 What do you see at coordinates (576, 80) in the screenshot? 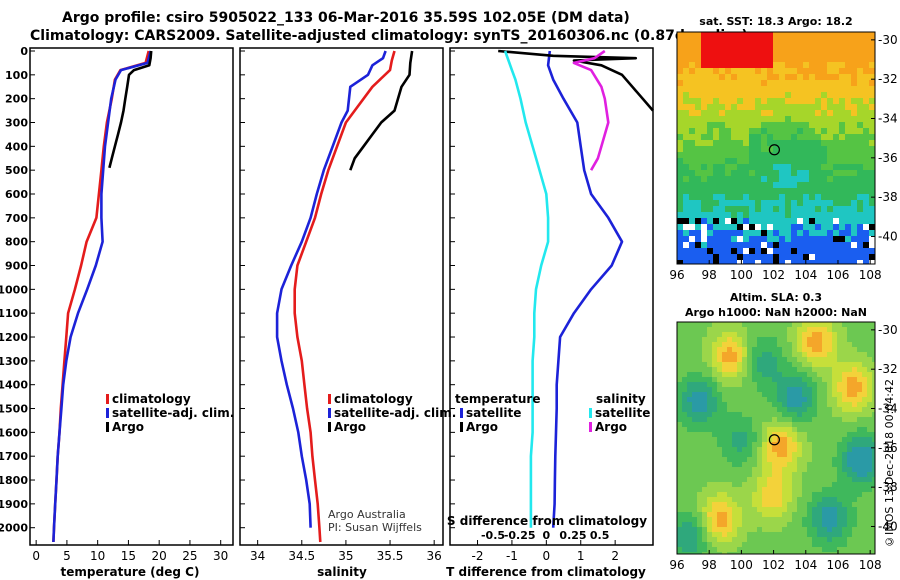
I see `series-line-temperature-argo` at bounding box center [576, 80].